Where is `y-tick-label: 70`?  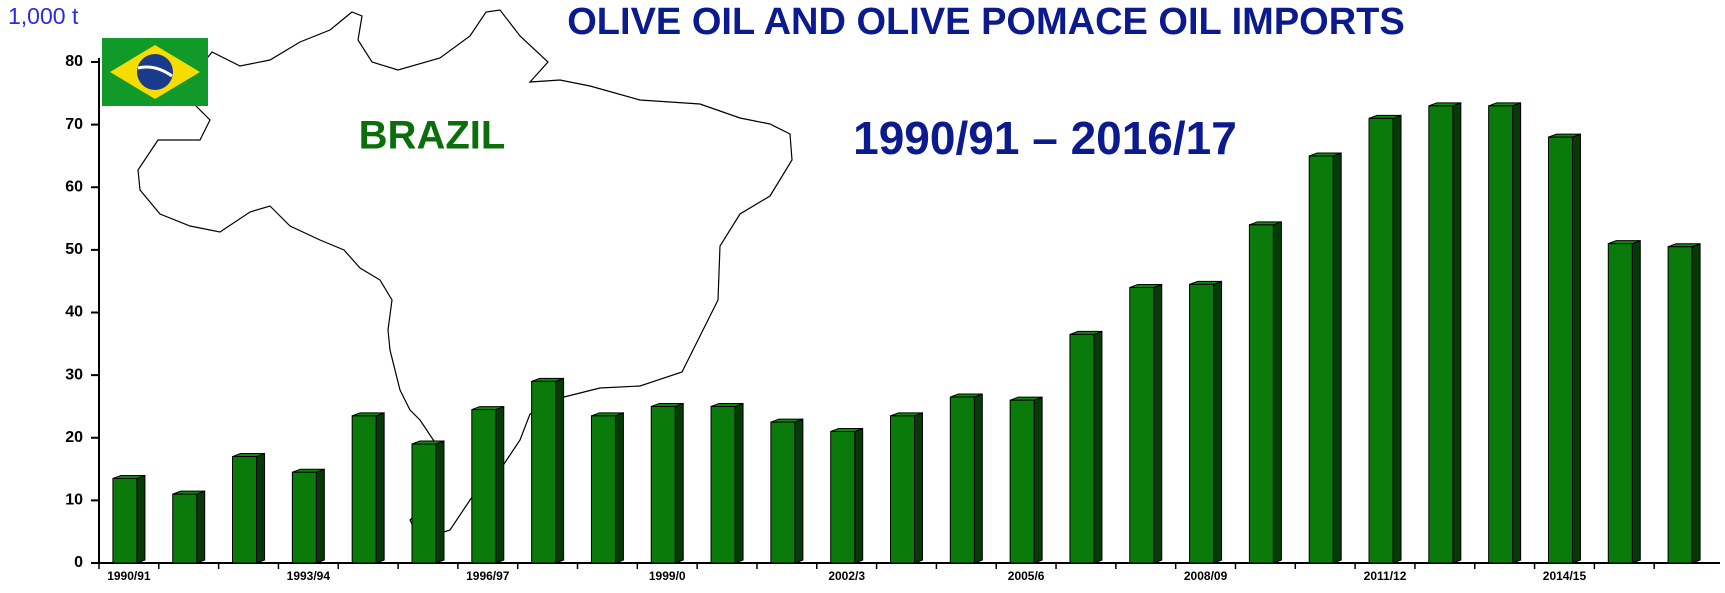 y-tick-label: 70 is located at coordinates (74, 124).